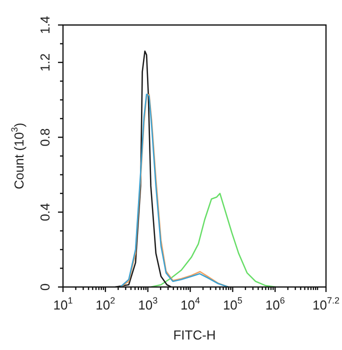 Image resolution: width=342 pixels, height=350 pixels. What do you see at coordinates (45, 62) in the screenshot?
I see `y-tick-label: 1.2` at bounding box center [45, 62].